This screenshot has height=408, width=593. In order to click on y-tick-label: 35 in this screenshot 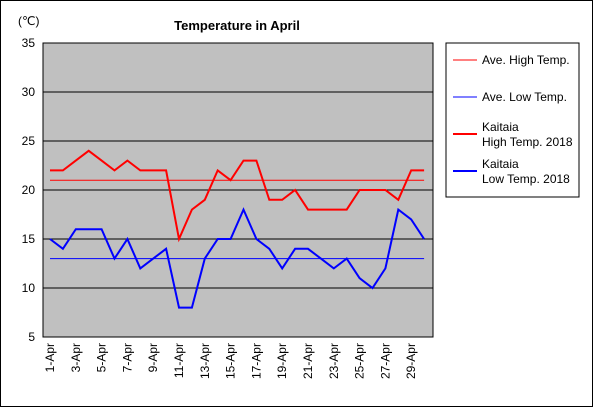, I will do `click(29, 43)`.